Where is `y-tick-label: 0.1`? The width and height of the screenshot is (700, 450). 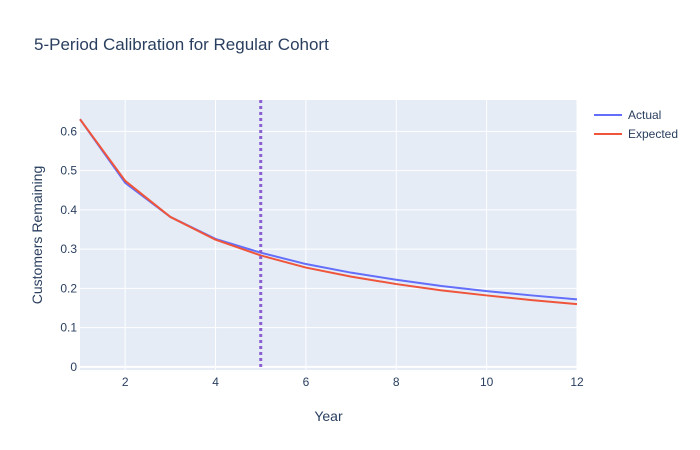
y-tick-label: 0.1 is located at coordinates (68, 328).